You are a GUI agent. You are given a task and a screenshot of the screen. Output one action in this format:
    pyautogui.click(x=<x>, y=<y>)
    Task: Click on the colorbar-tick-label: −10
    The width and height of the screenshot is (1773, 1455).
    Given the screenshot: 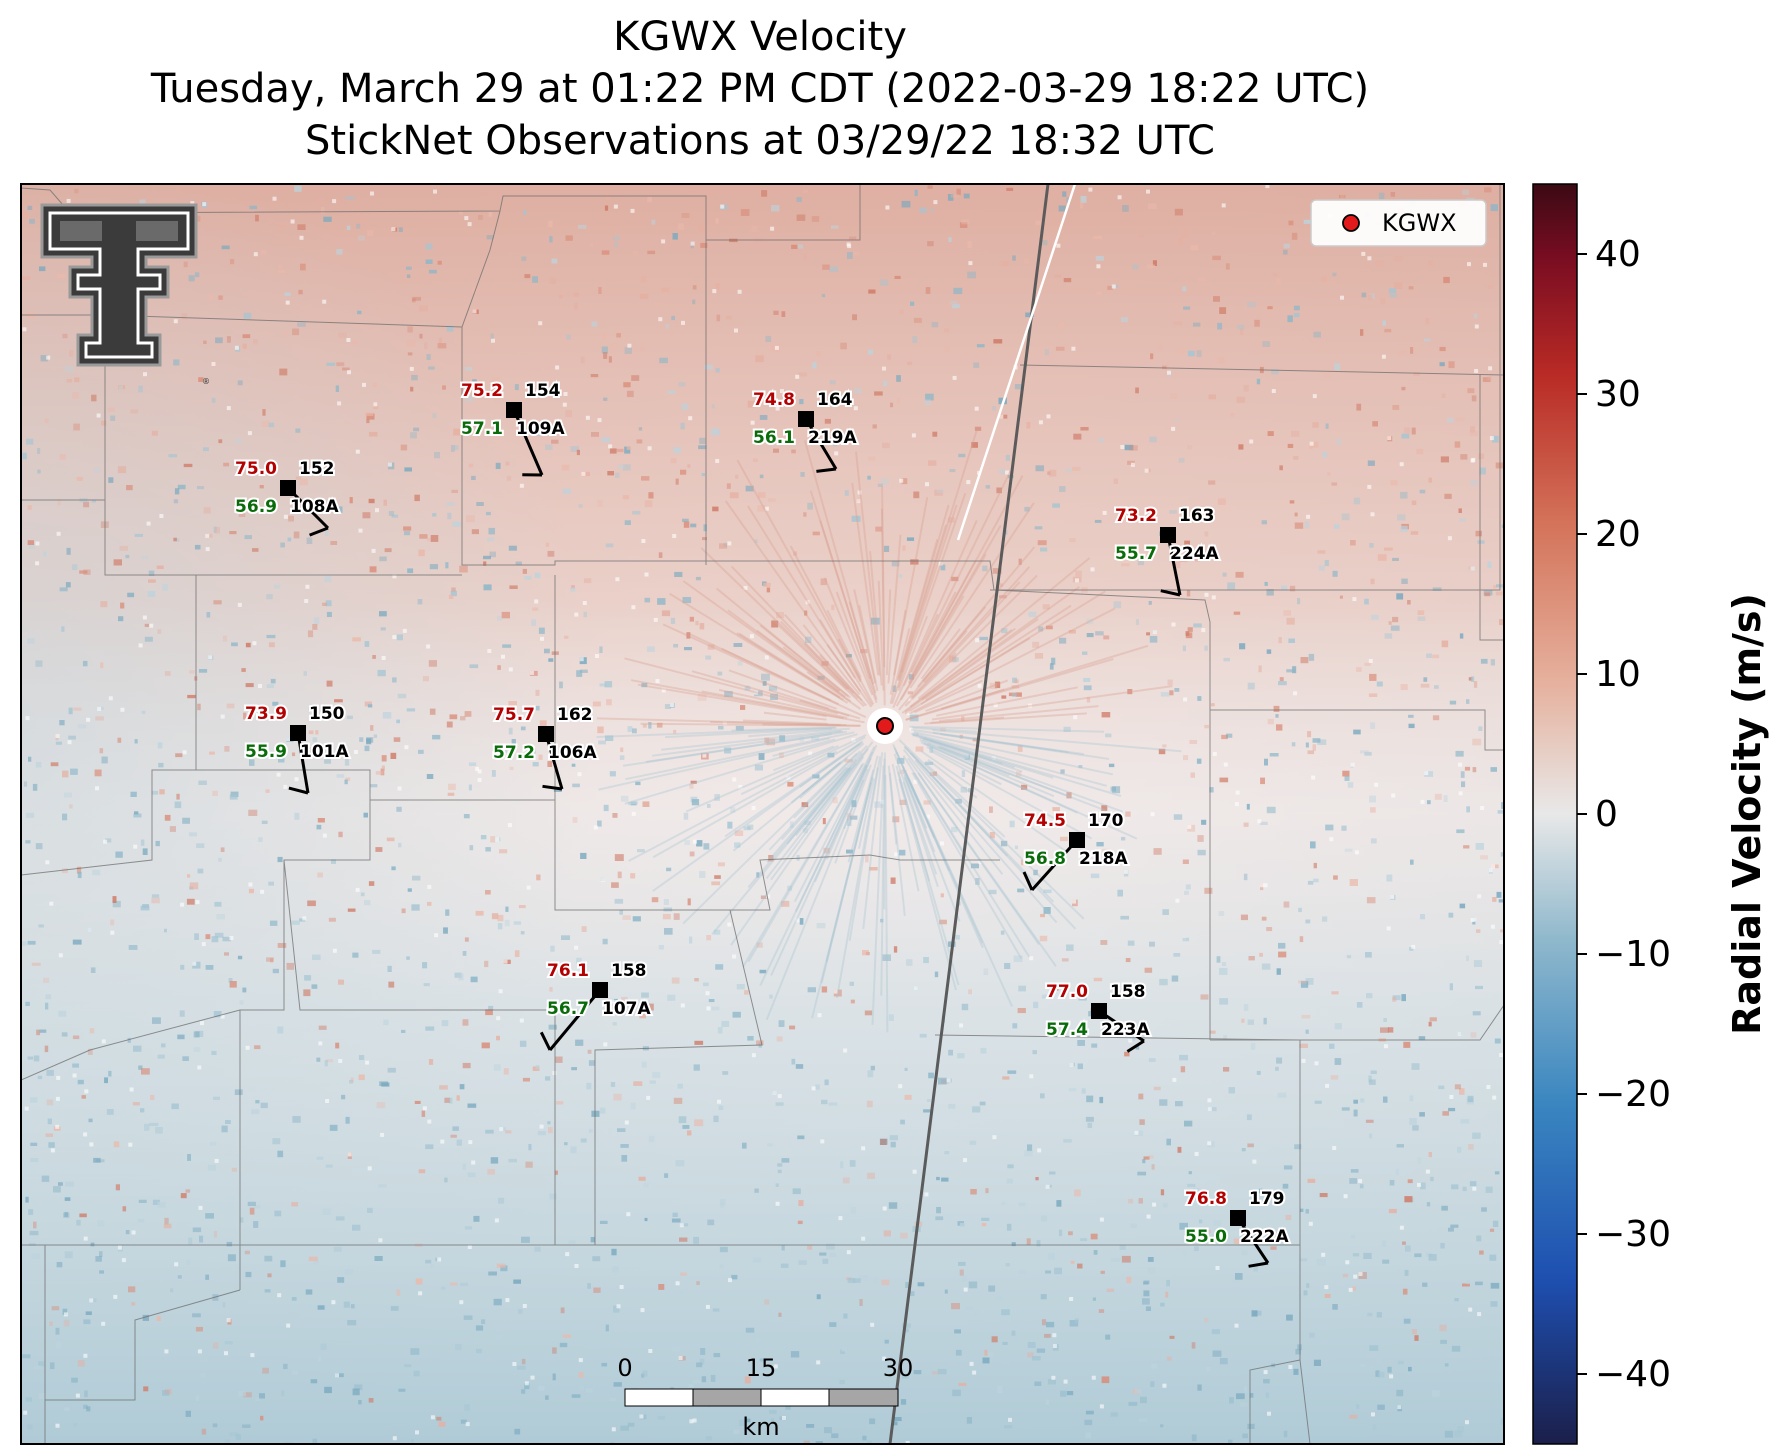 What is the action you would take?
    pyautogui.click(x=1633, y=954)
    